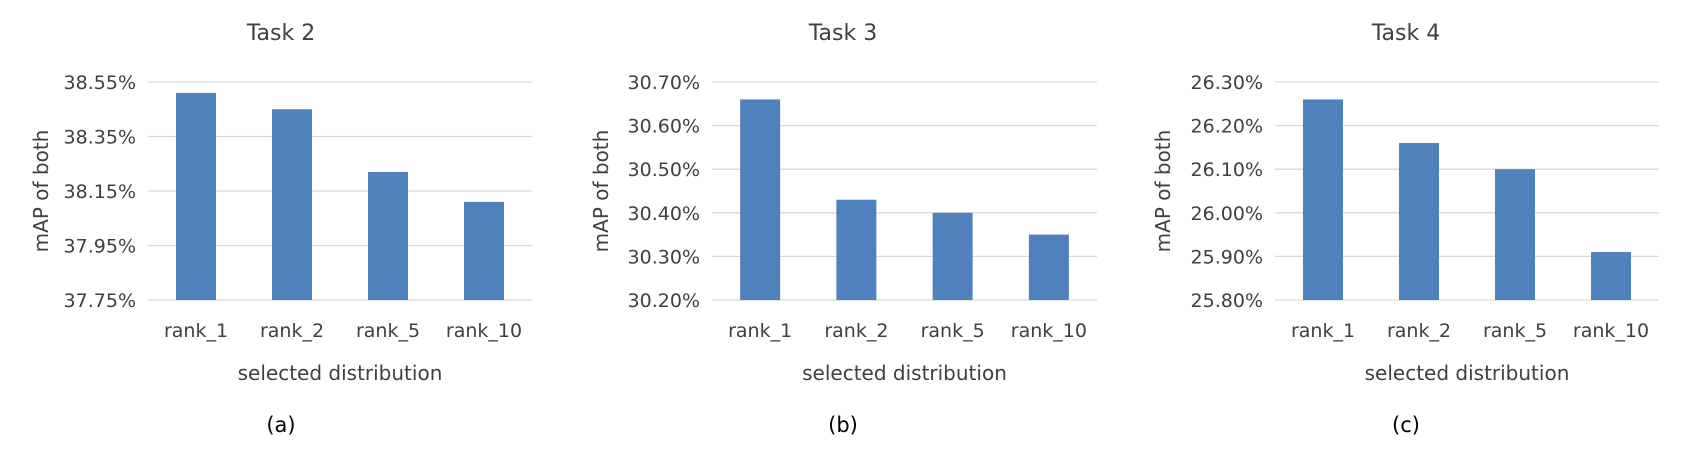 The image size is (1687, 453). What do you see at coordinates (1227, 127) in the screenshot?
I see `y-tick-label: 26.20%` at bounding box center [1227, 127].